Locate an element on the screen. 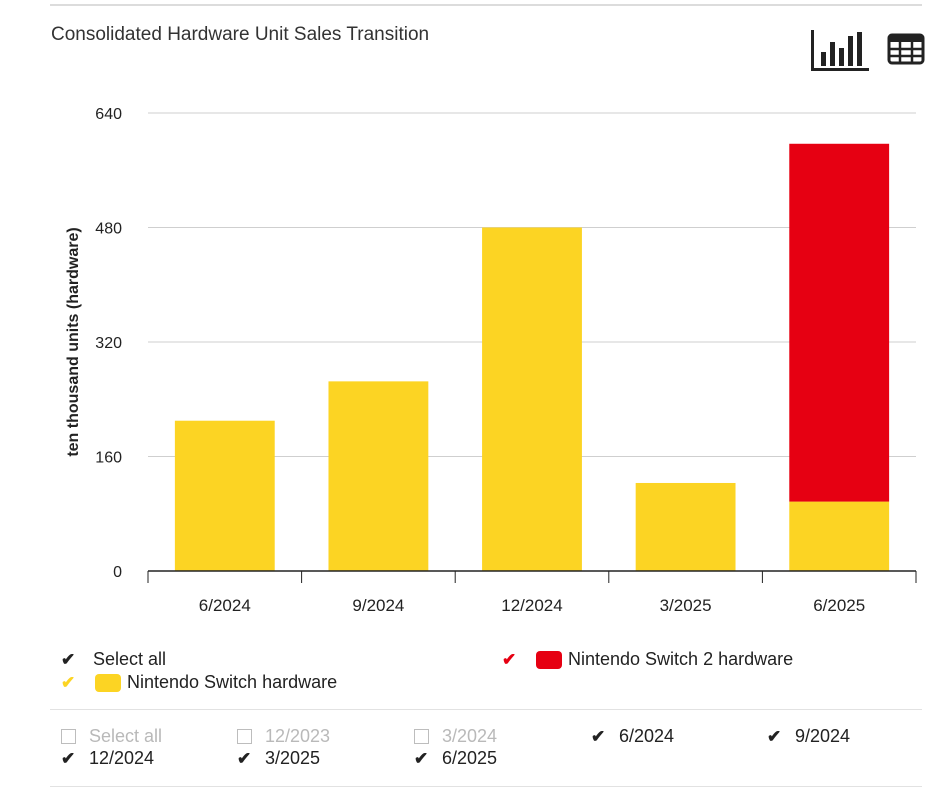 This screenshot has width=937, height=794. period-label: 3/2025 is located at coordinates (293, 758).